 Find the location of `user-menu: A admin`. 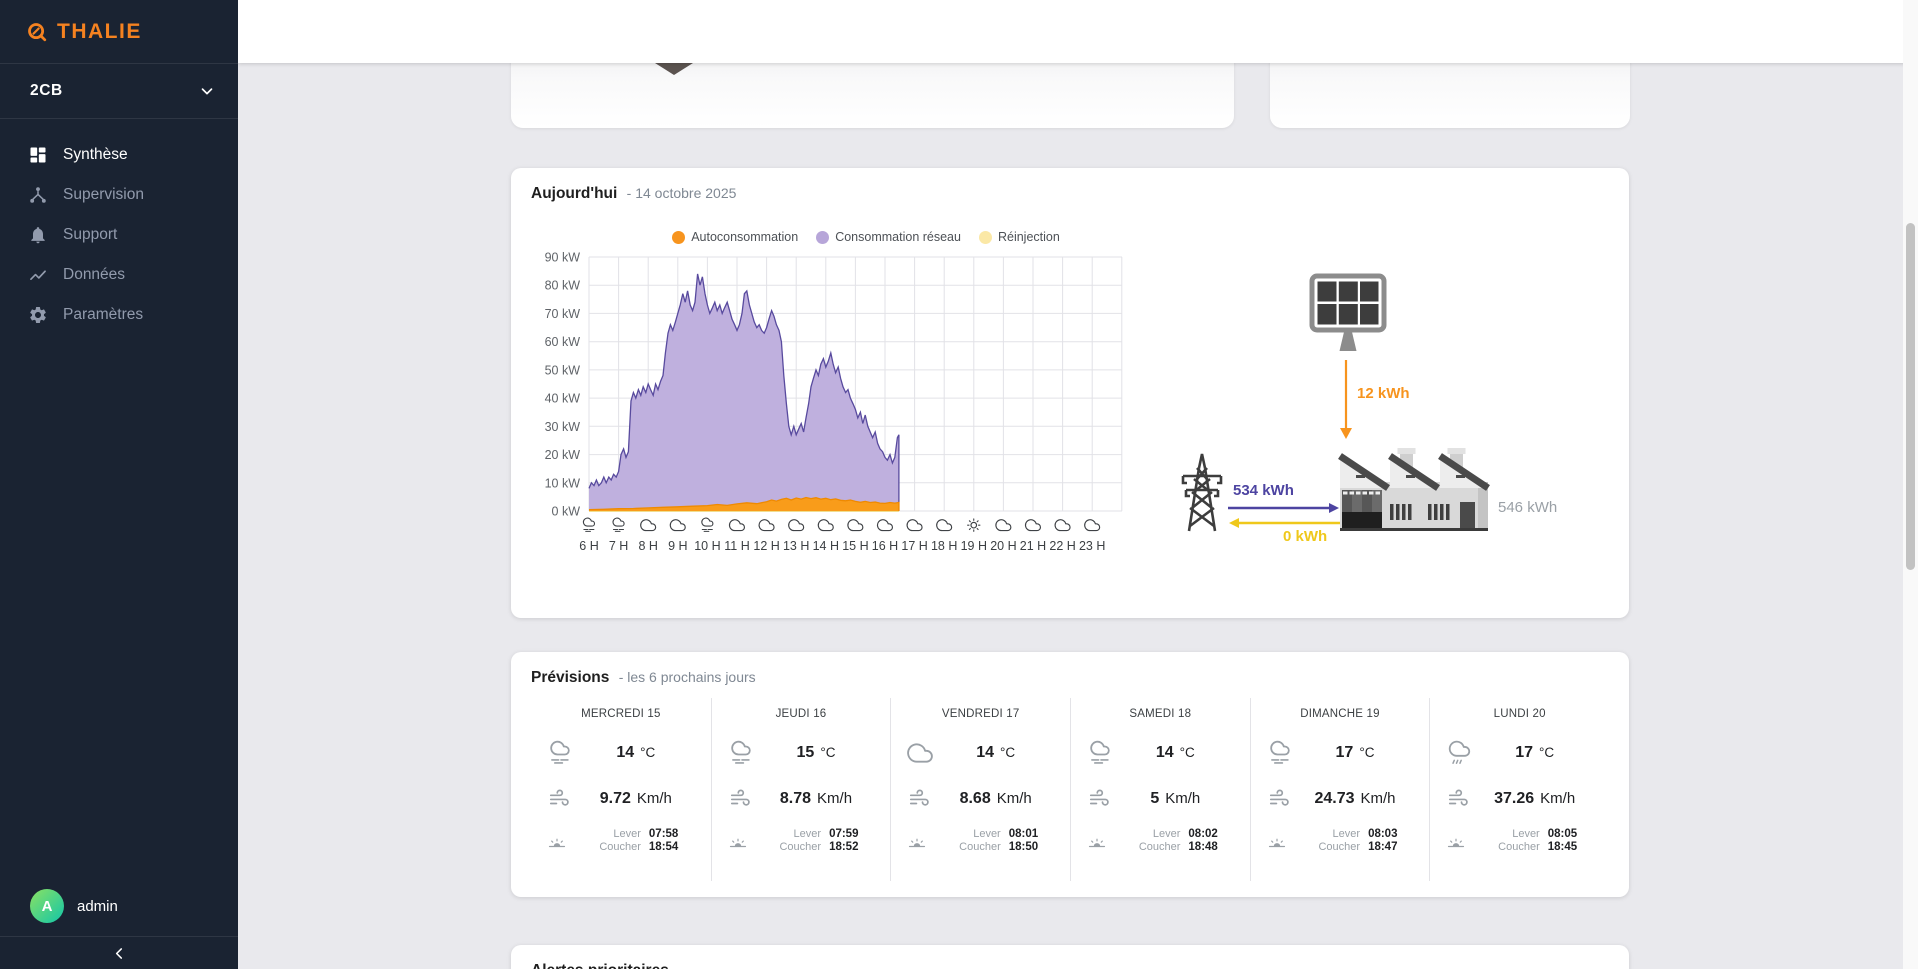

user-menu: A admin is located at coordinates (119, 906).